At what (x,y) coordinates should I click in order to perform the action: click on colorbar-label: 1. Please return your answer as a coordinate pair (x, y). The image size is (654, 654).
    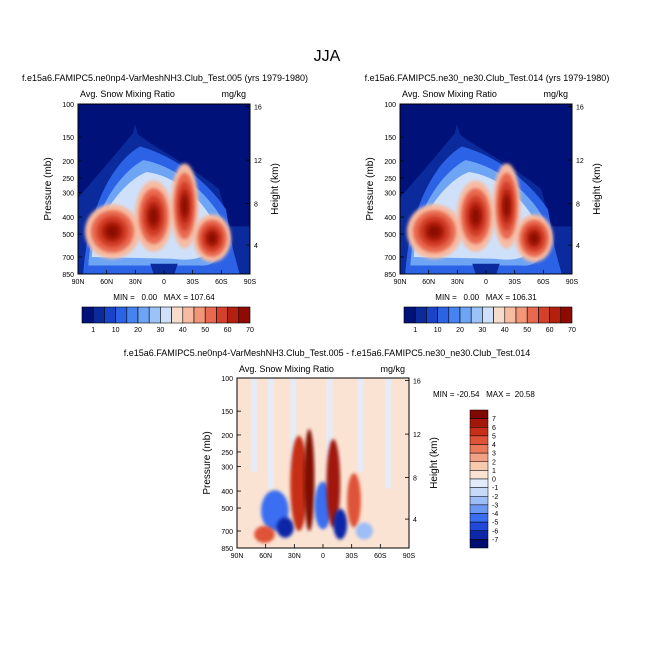
    Looking at the image, I should click on (415, 330).